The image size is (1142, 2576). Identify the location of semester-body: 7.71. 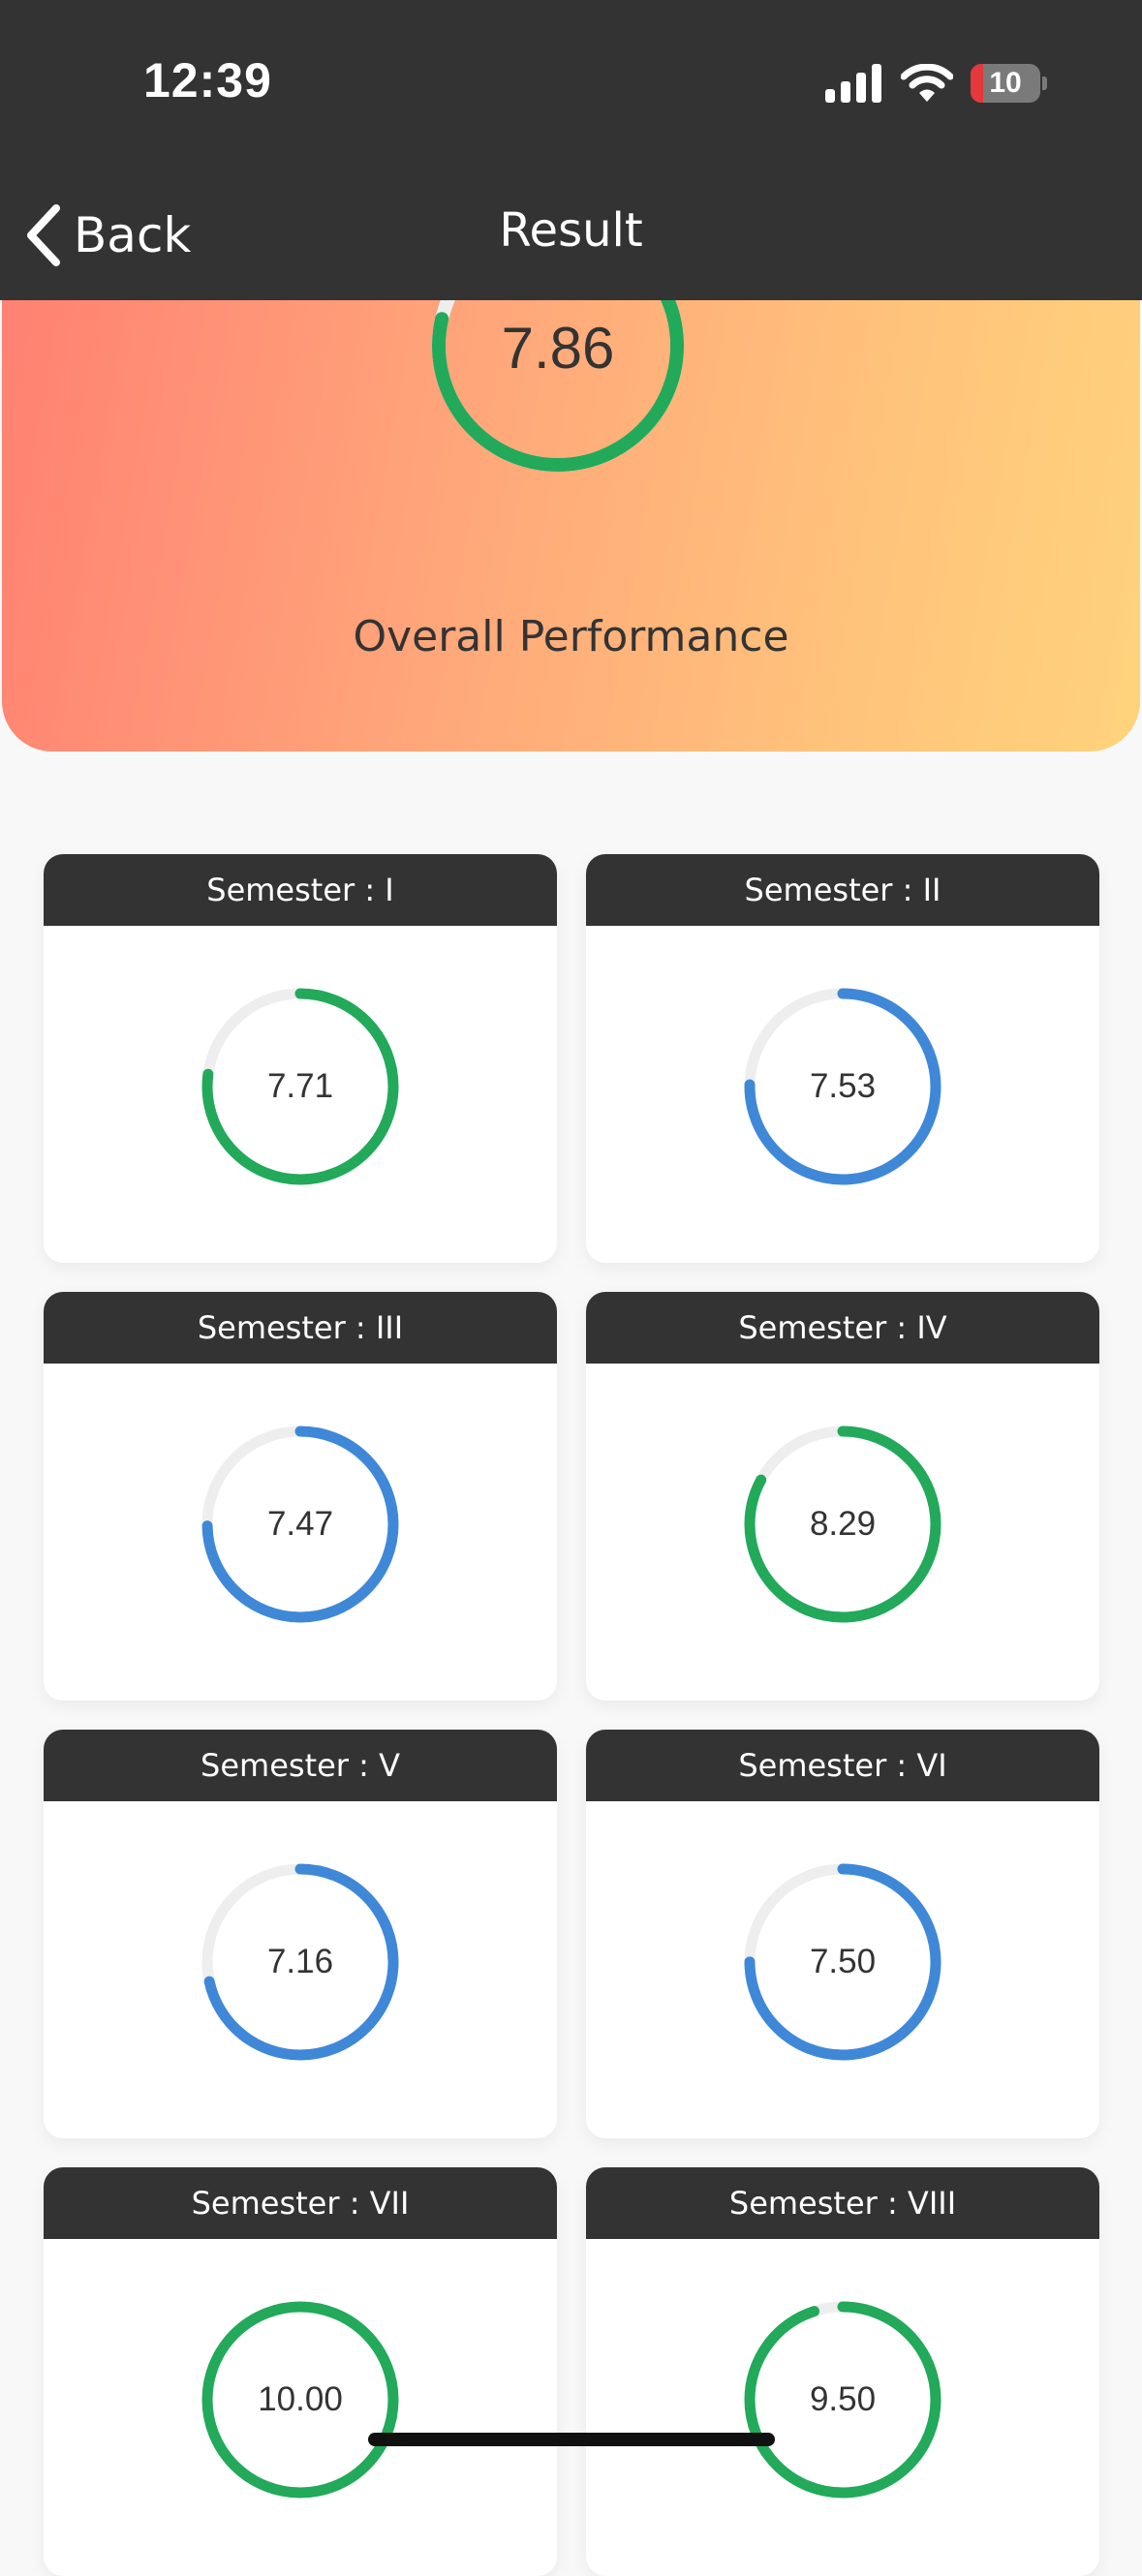
(300, 1094).